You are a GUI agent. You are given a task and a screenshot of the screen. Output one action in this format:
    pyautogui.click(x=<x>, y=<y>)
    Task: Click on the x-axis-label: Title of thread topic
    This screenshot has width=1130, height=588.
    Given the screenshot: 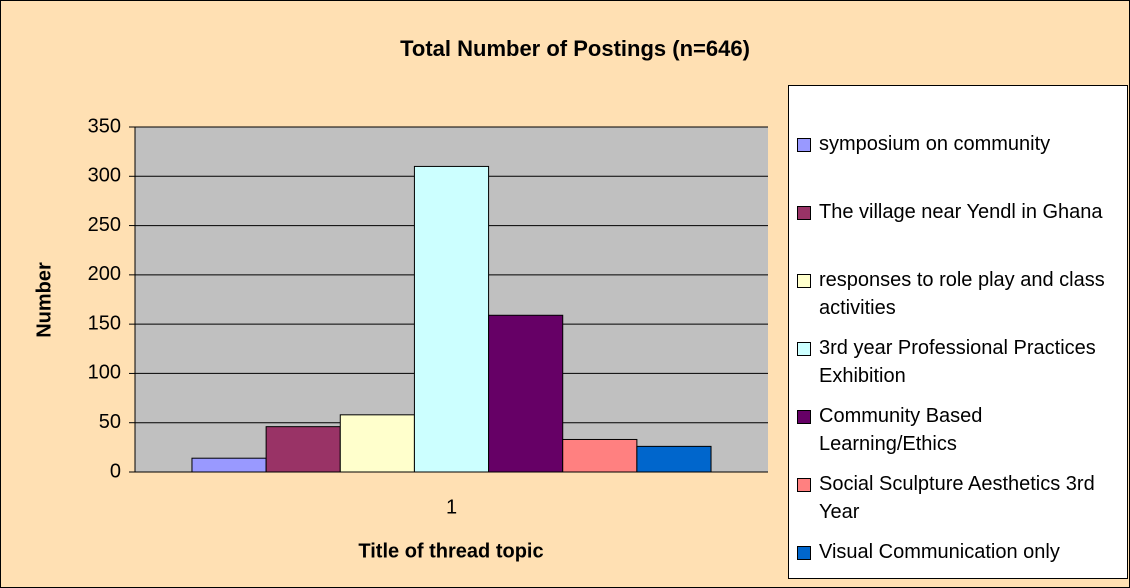 What is the action you would take?
    pyautogui.click(x=450, y=551)
    